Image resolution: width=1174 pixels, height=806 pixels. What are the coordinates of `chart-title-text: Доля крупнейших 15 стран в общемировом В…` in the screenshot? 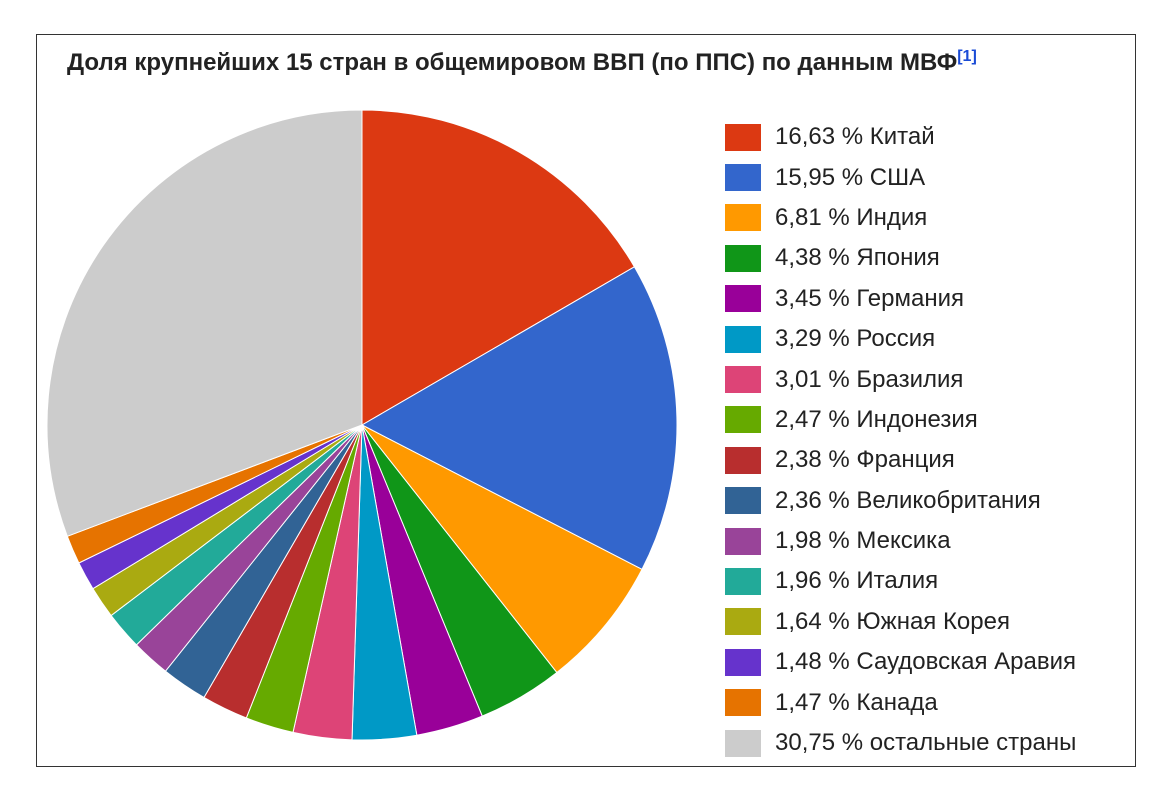 It's located at (512, 62).